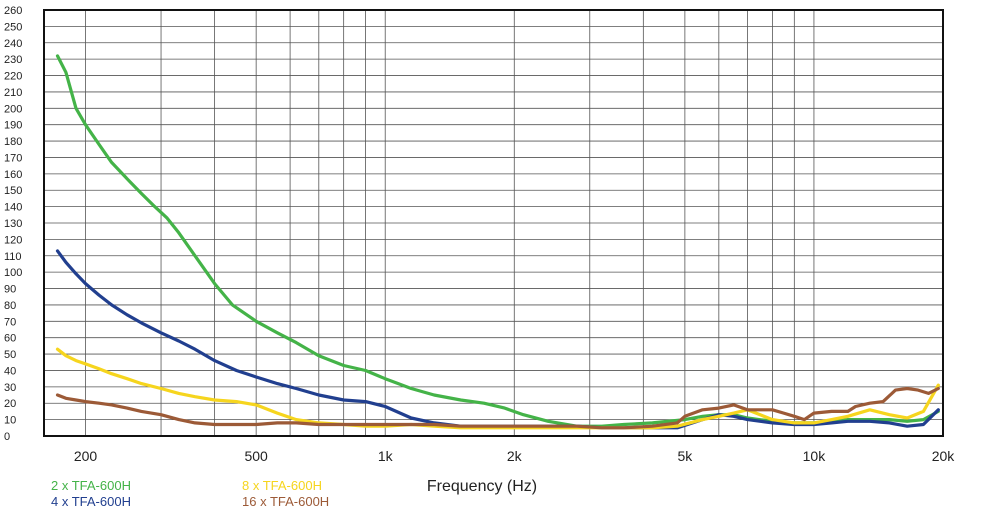  I want to click on y-tick-label: 60, so click(10, 339).